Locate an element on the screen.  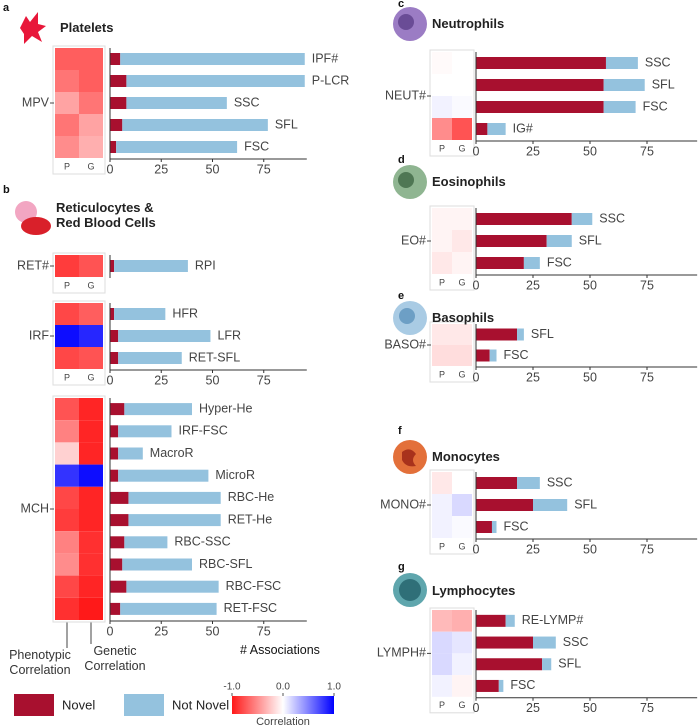
category-label: MacroR is located at coordinates (172, 453).